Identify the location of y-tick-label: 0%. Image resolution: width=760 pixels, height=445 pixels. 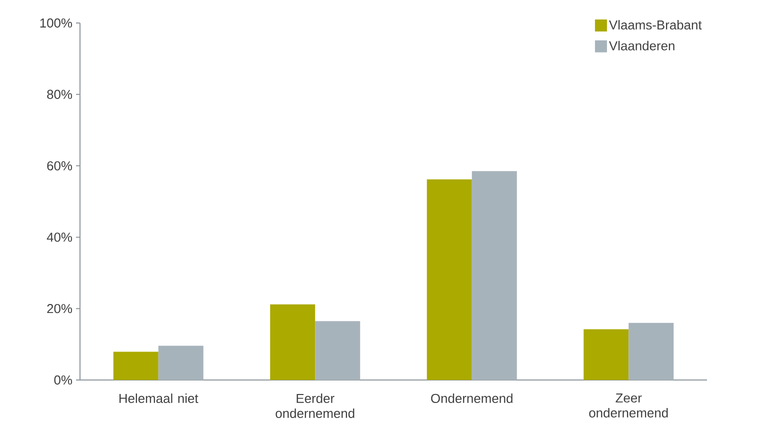
(63, 380).